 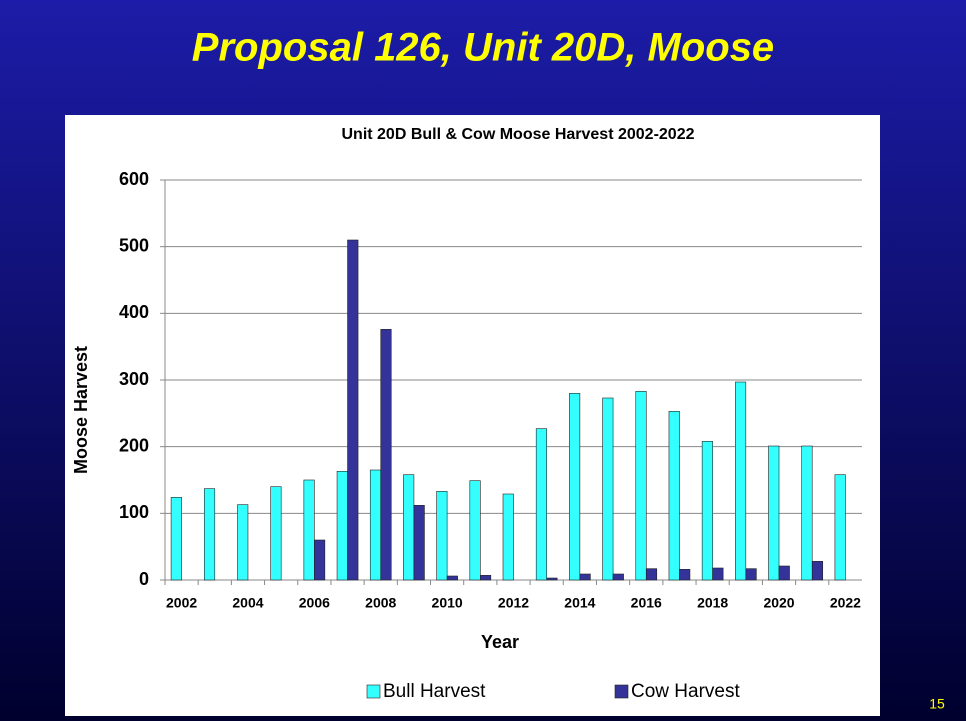 I want to click on y-tick-label: 200, so click(x=134, y=445).